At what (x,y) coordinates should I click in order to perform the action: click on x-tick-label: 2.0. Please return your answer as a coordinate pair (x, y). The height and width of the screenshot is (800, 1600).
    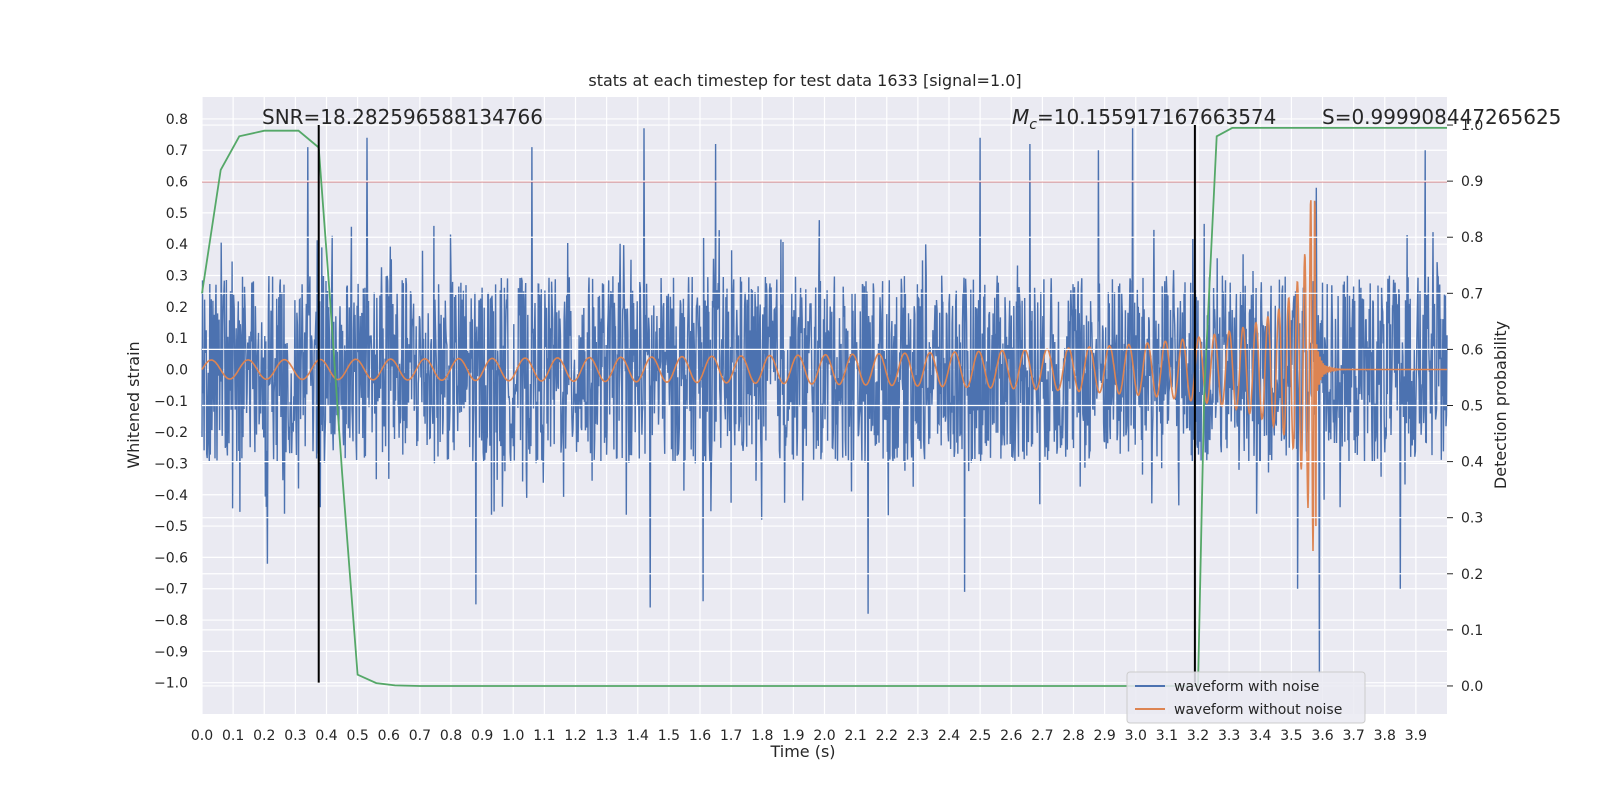
    Looking at the image, I should click on (824, 736).